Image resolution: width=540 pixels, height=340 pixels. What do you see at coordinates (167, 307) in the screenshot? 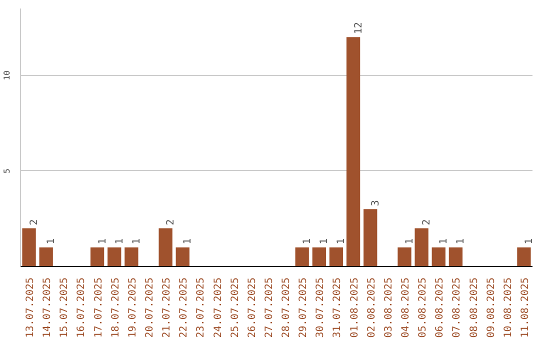
I see `x-tick-label: 21.07.2025` at bounding box center [167, 307].